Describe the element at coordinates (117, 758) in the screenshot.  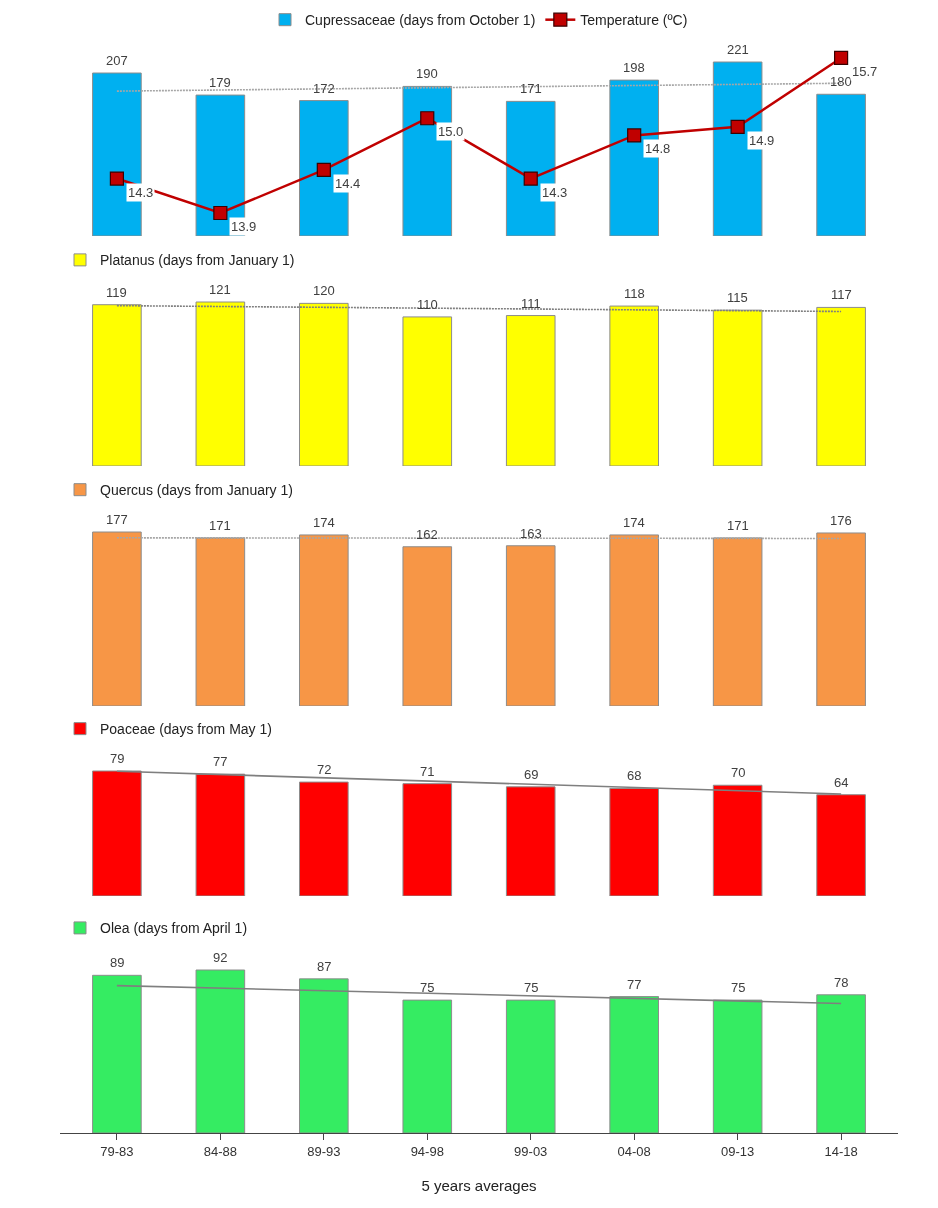
I see `data-label: 79` at that location.